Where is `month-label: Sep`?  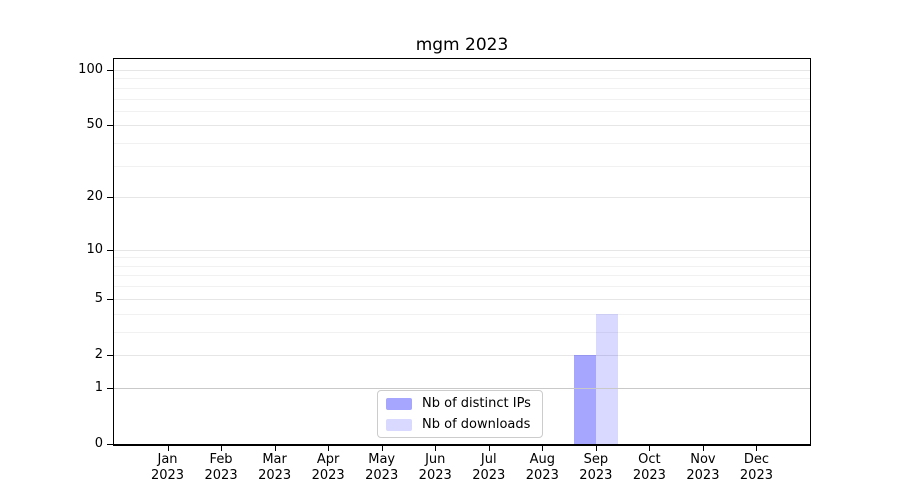
month-label: Sep is located at coordinates (596, 459).